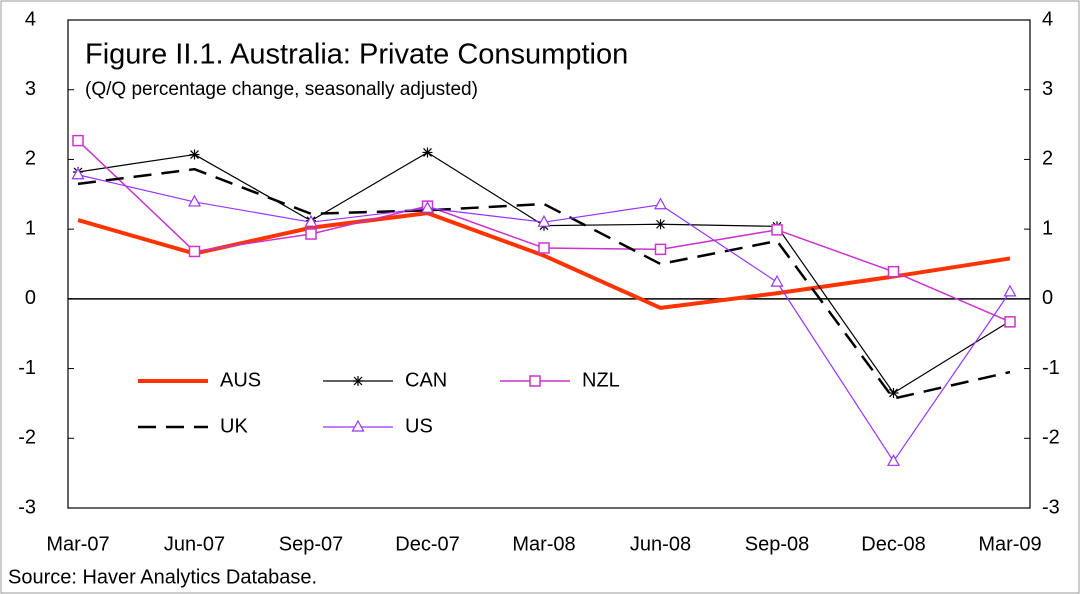  I want to click on x-tick-label: Mar-09, so click(1009, 544).